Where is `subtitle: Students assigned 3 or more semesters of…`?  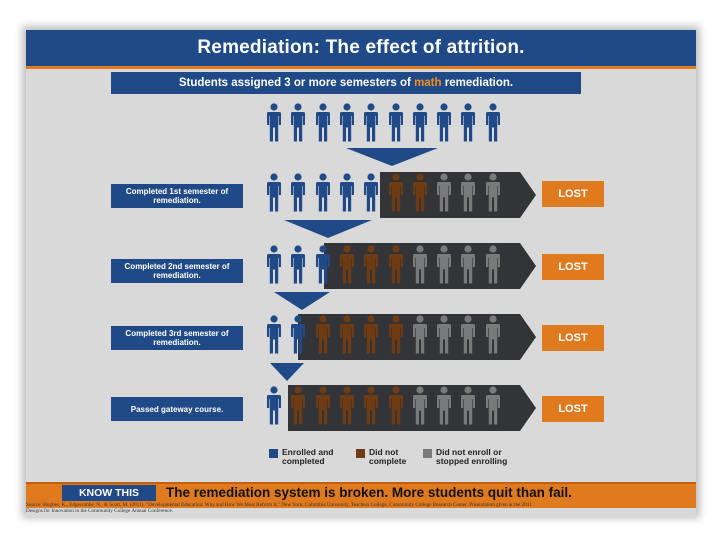 subtitle: Students assigned 3 or more semesters of… is located at coordinates (346, 83).